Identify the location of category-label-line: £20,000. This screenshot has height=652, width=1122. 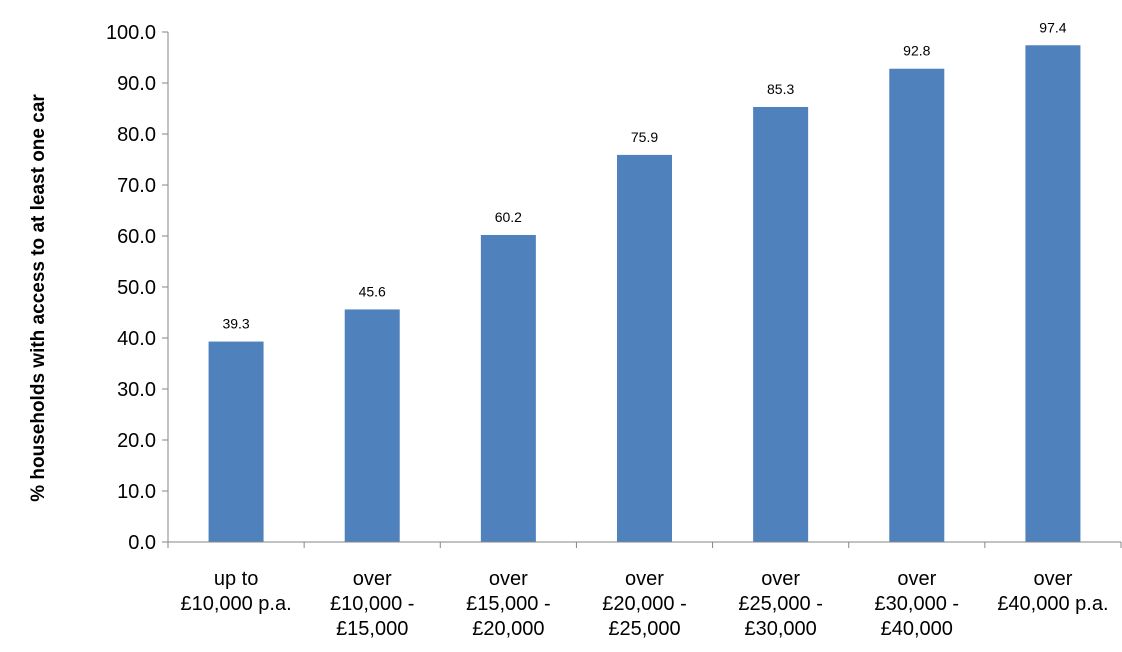
(508, 629).